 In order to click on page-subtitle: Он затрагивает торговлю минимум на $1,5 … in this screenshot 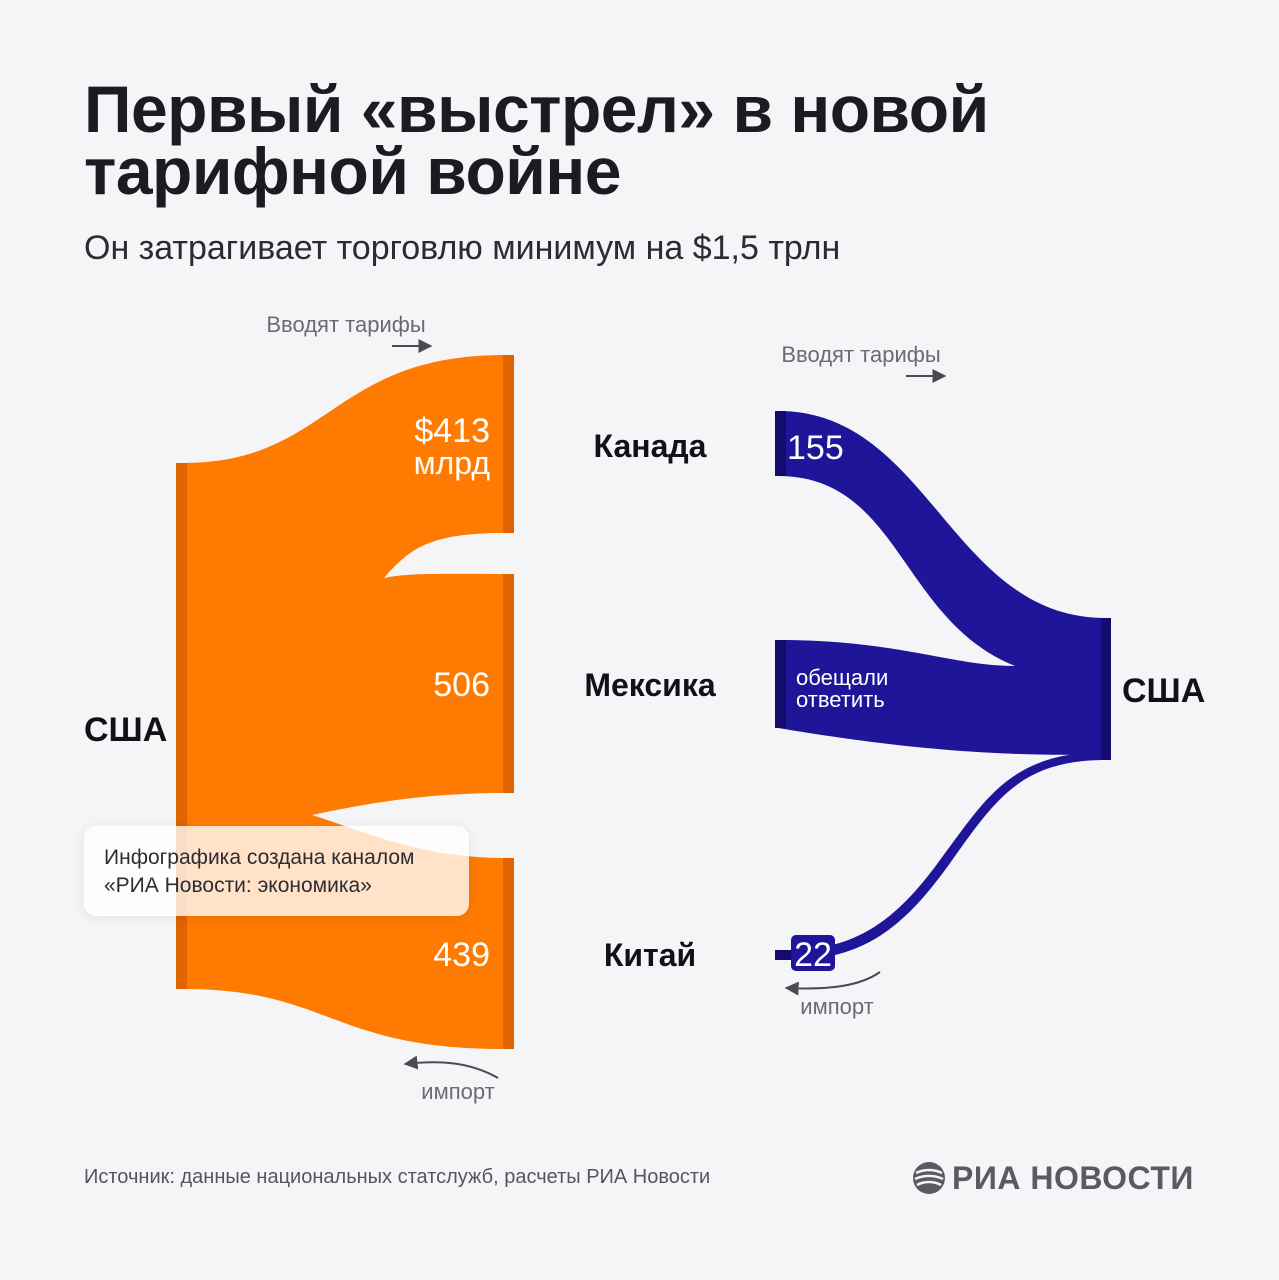, I will do `click(462, 248)`.